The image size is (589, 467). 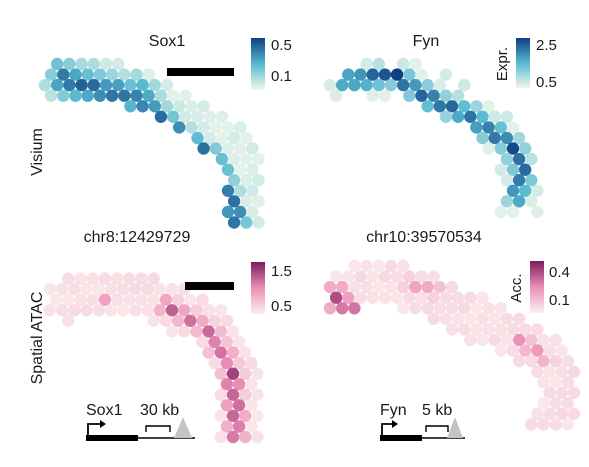 I want to click on colorbar-sox1, so click(x=258, y=64).